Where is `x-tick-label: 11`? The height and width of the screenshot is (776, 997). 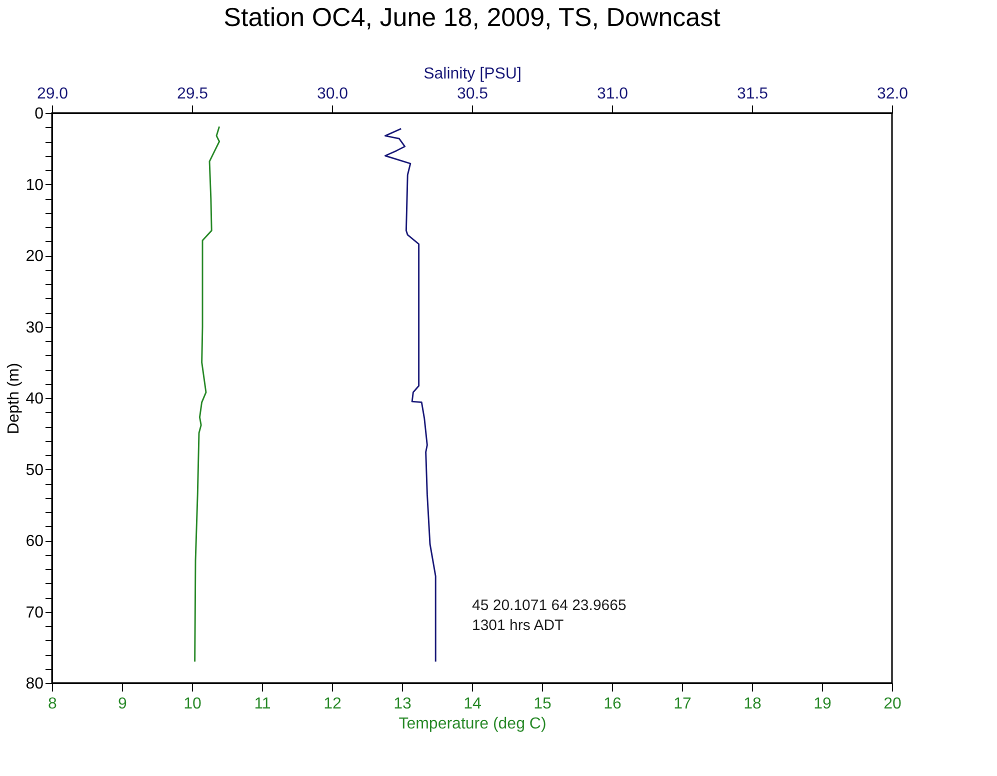 x-tick-label: 11 is located at coordinates (262, 704).